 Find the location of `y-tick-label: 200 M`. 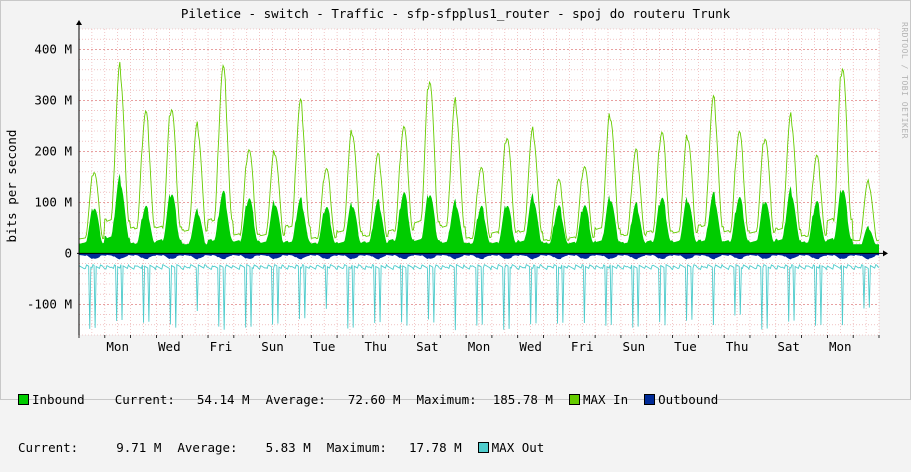

y-tick-label: 200 M is located at coordinates (53, 150).